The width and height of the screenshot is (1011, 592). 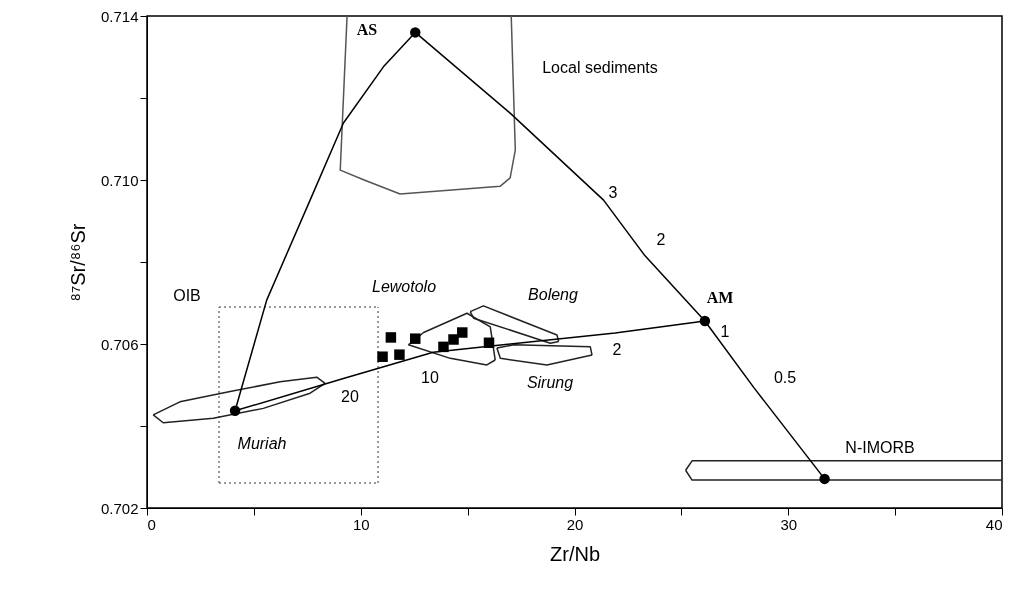 What do you see at coordinates (725, 331) in the screenshot?
I see `annotation: 1` at bounding box center [725, 331].